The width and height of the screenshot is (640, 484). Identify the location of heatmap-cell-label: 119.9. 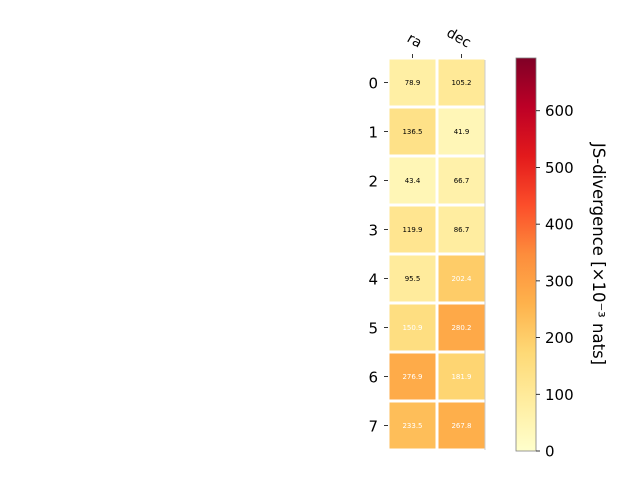
(412, 230).